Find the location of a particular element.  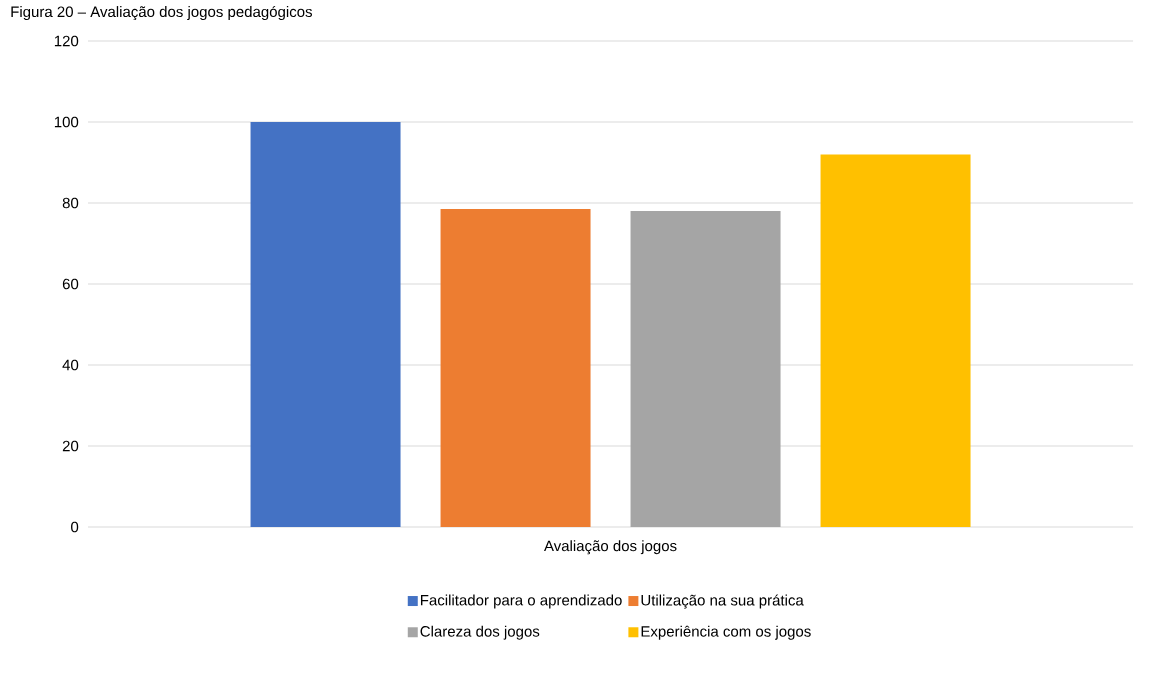

chart-title: Figura 20 – Avaliação dos jogos pedagógicos is located at coordinates (161, 13).